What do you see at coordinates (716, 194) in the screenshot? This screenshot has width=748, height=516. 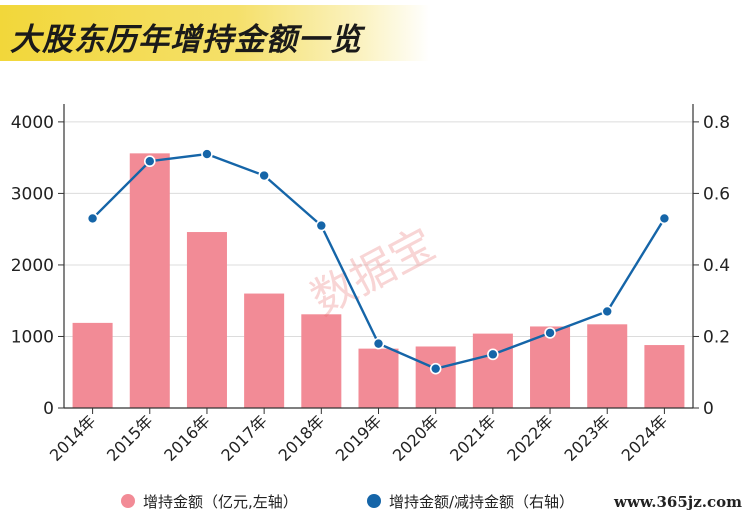 I see `y-right-tick-label: 0.6` at bounding box center [716, 194].